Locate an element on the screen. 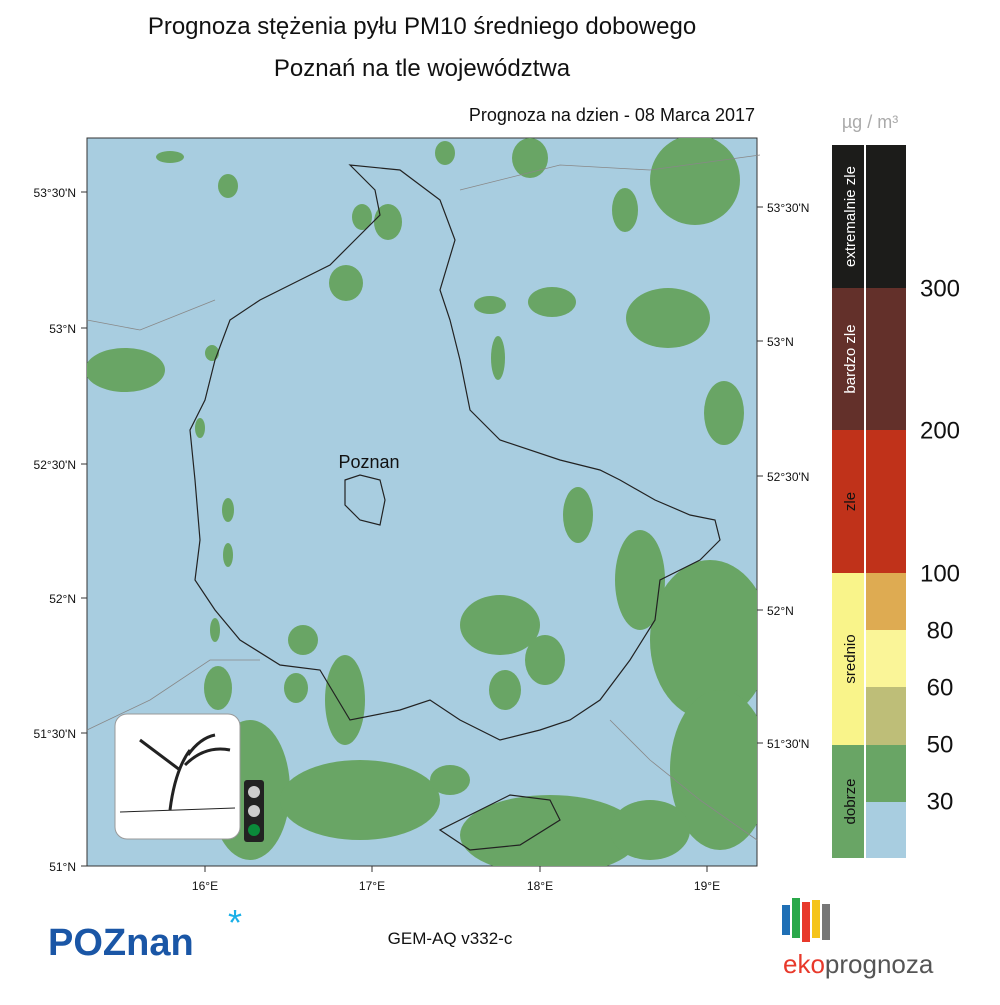 Image resolution: width=1000 pixels, height=1005 pixels. brand-left: eko is located at coordinates (804, 964).